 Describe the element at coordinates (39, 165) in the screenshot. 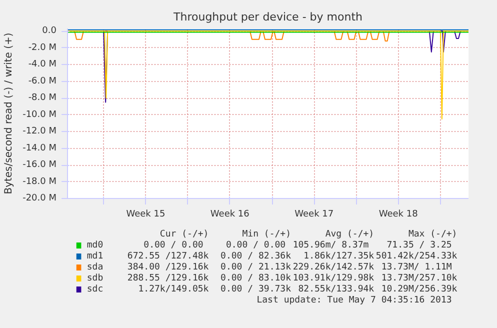

I see `y-tick-label: -16.0 M` at that location.